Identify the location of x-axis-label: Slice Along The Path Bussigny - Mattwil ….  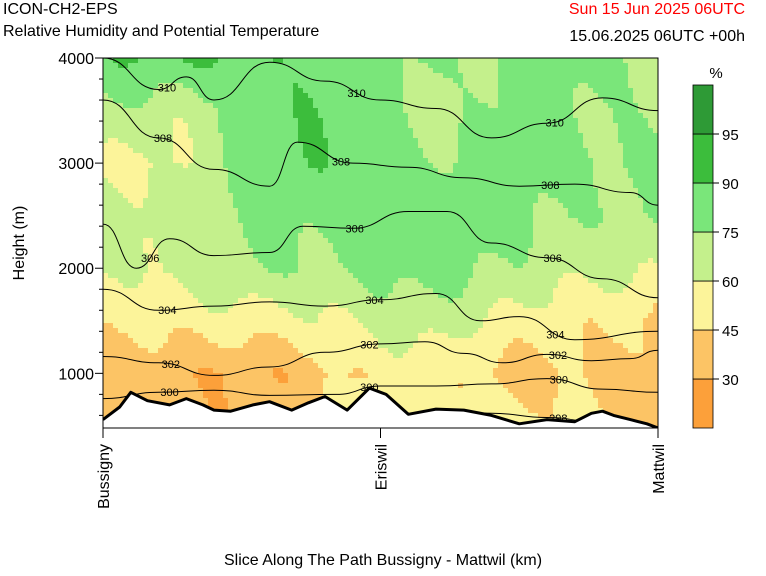
(383, 560).